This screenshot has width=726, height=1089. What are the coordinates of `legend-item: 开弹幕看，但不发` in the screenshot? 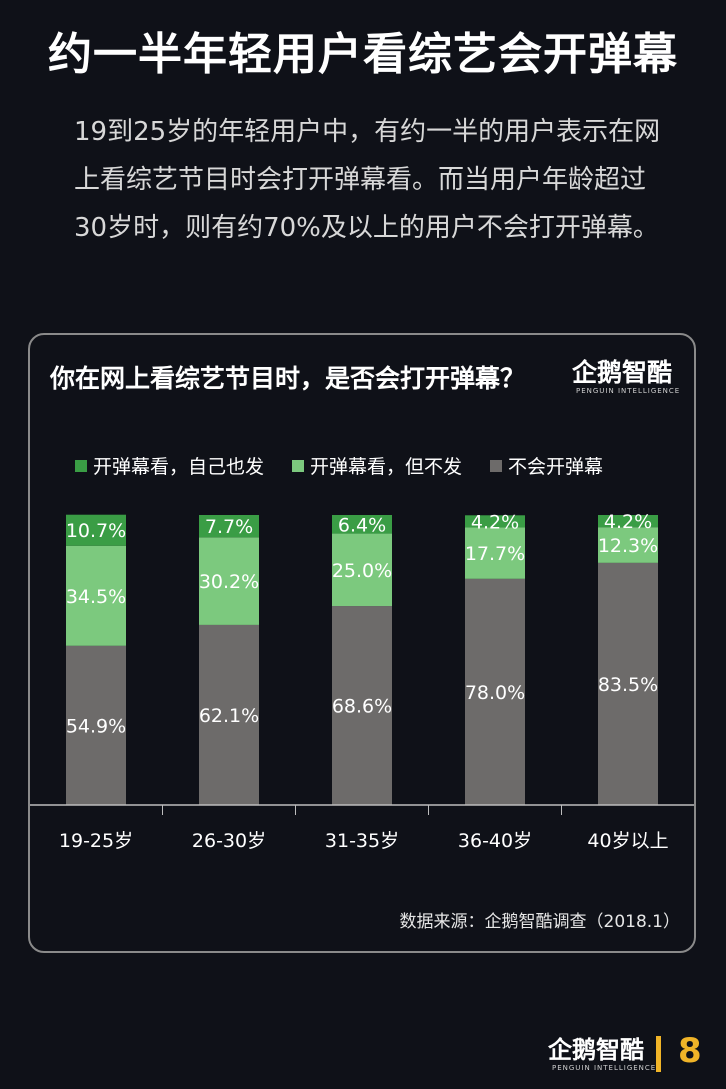 It's located at (377, 465).